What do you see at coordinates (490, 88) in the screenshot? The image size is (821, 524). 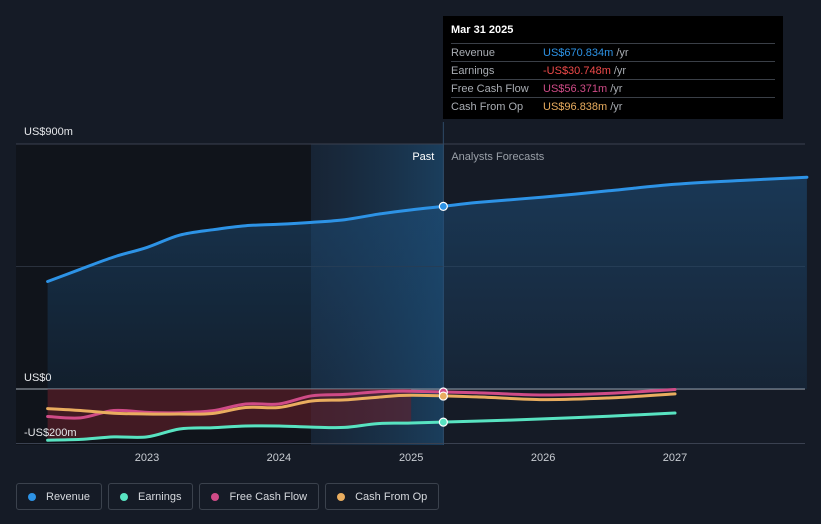 I see `tooltip-label: Free Cash Flow` at bounding box center [490, 88].